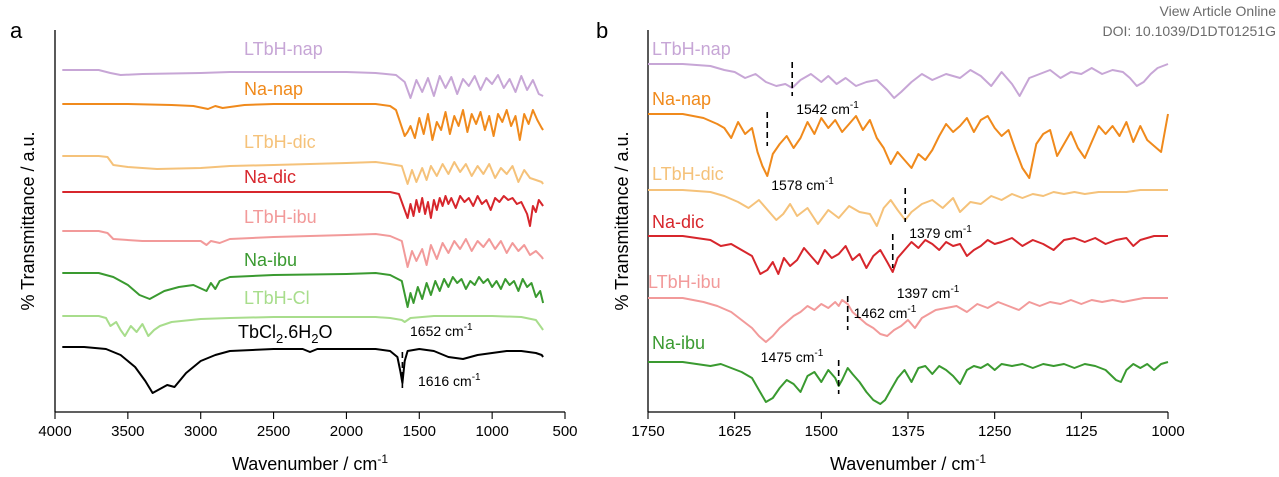 This screenshot has width=1279, height=477. I want to click on label-a-ltbh-nap: LTbH-nap, so click(283, 49).